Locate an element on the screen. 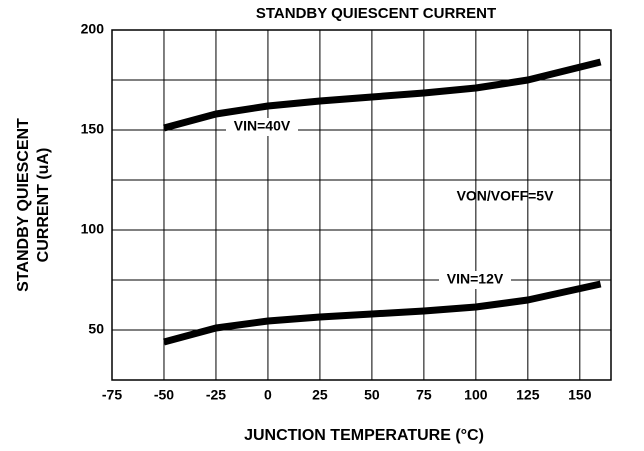 The image size is (644, 451). x-tick-label: 125 is located at coordinates (528, 395).